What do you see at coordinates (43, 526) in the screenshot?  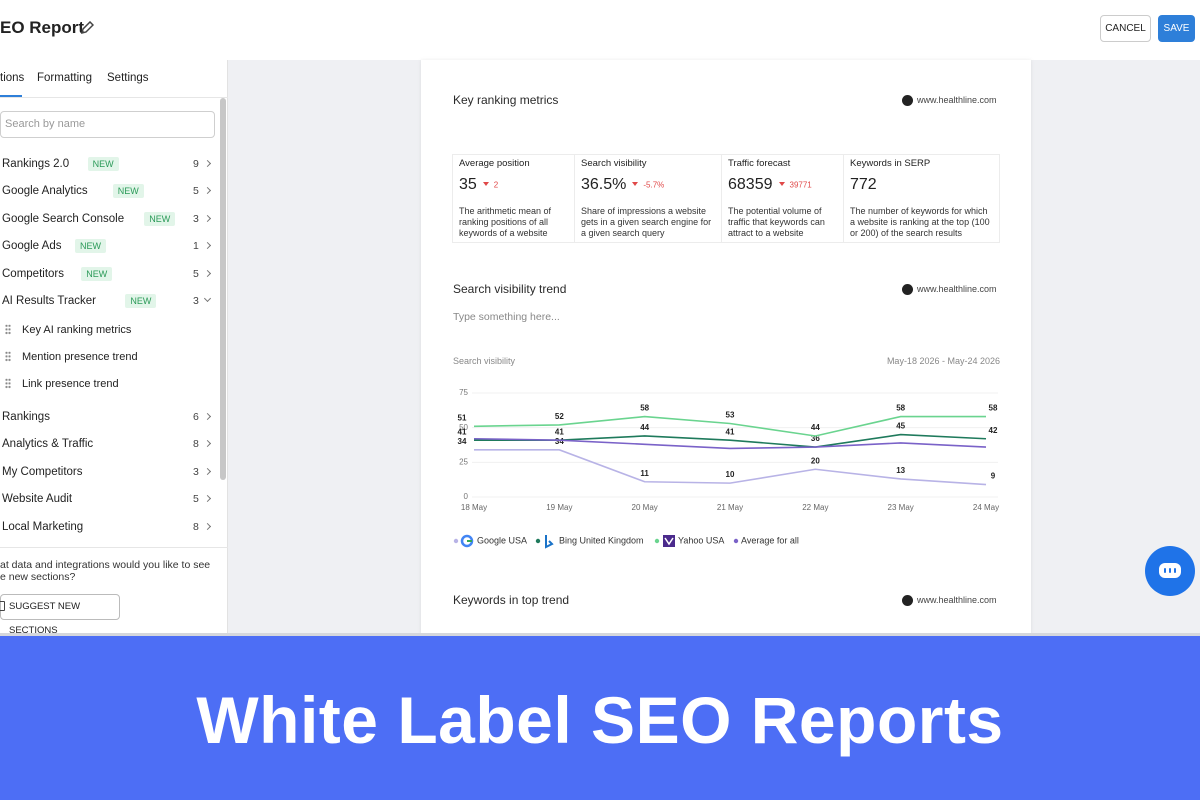 I see `section-label: Local Marketing` at bounding box center [43, 526].